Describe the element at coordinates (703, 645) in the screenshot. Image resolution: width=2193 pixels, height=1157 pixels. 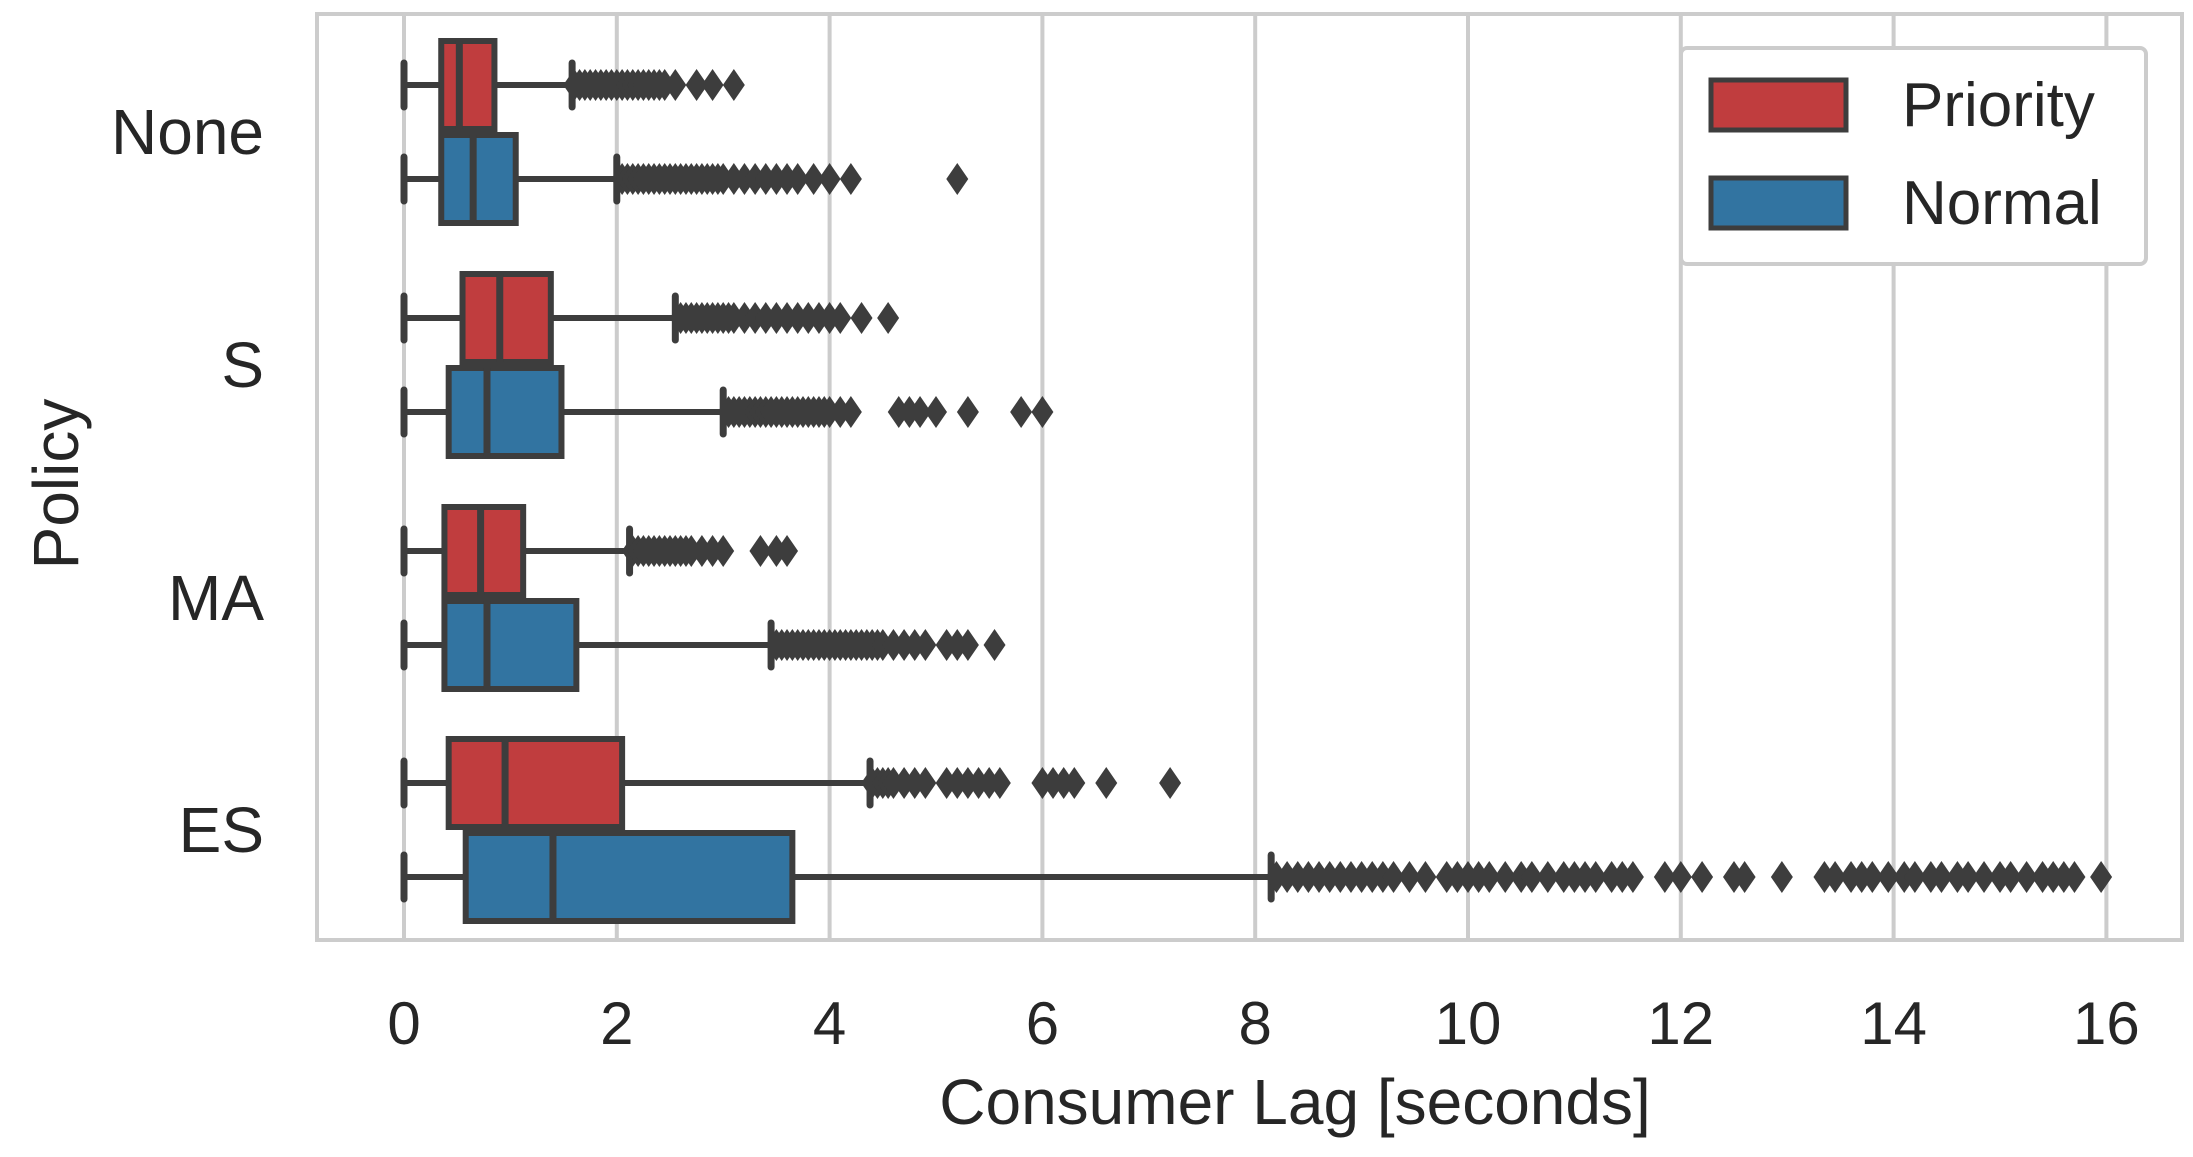
I see `box-normal-ma` at that location.